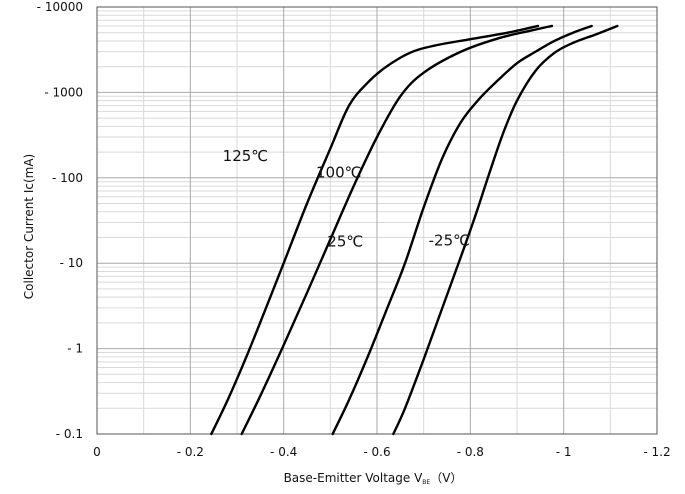  Describe the element at coordinates (75, 349) in the screenshot. I see `y-tick-label: - 1` at that location.